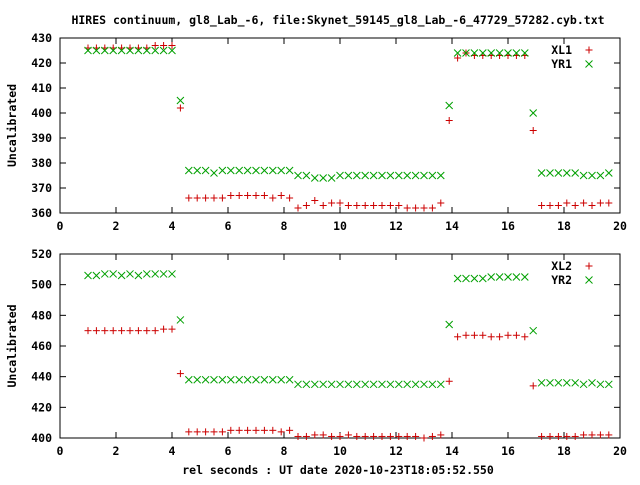 Image resolution: width=640 pixels, height=485 pixels. Describe the element at coordinates (620, 226) in the screenshot. I see `x-tick-label: 20` at that location.